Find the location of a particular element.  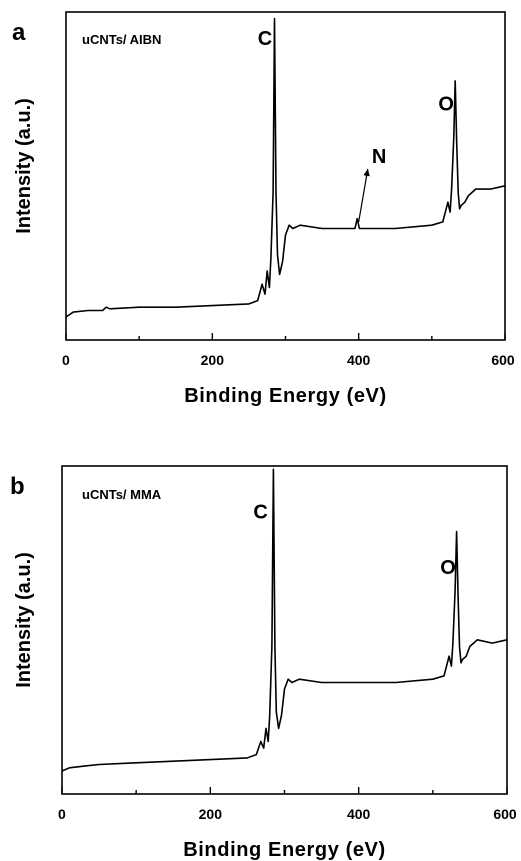

panel-b-x-tick-label-200: 200 is located at coordinates (211, 814).